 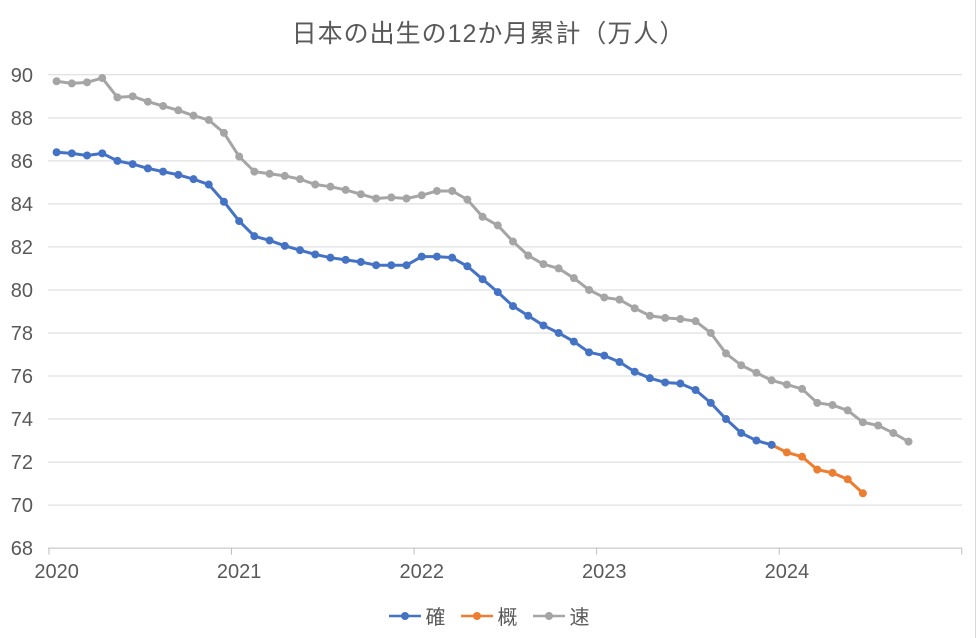 I want to click on legend-item-soku: 速, so click(x=561, y=615).